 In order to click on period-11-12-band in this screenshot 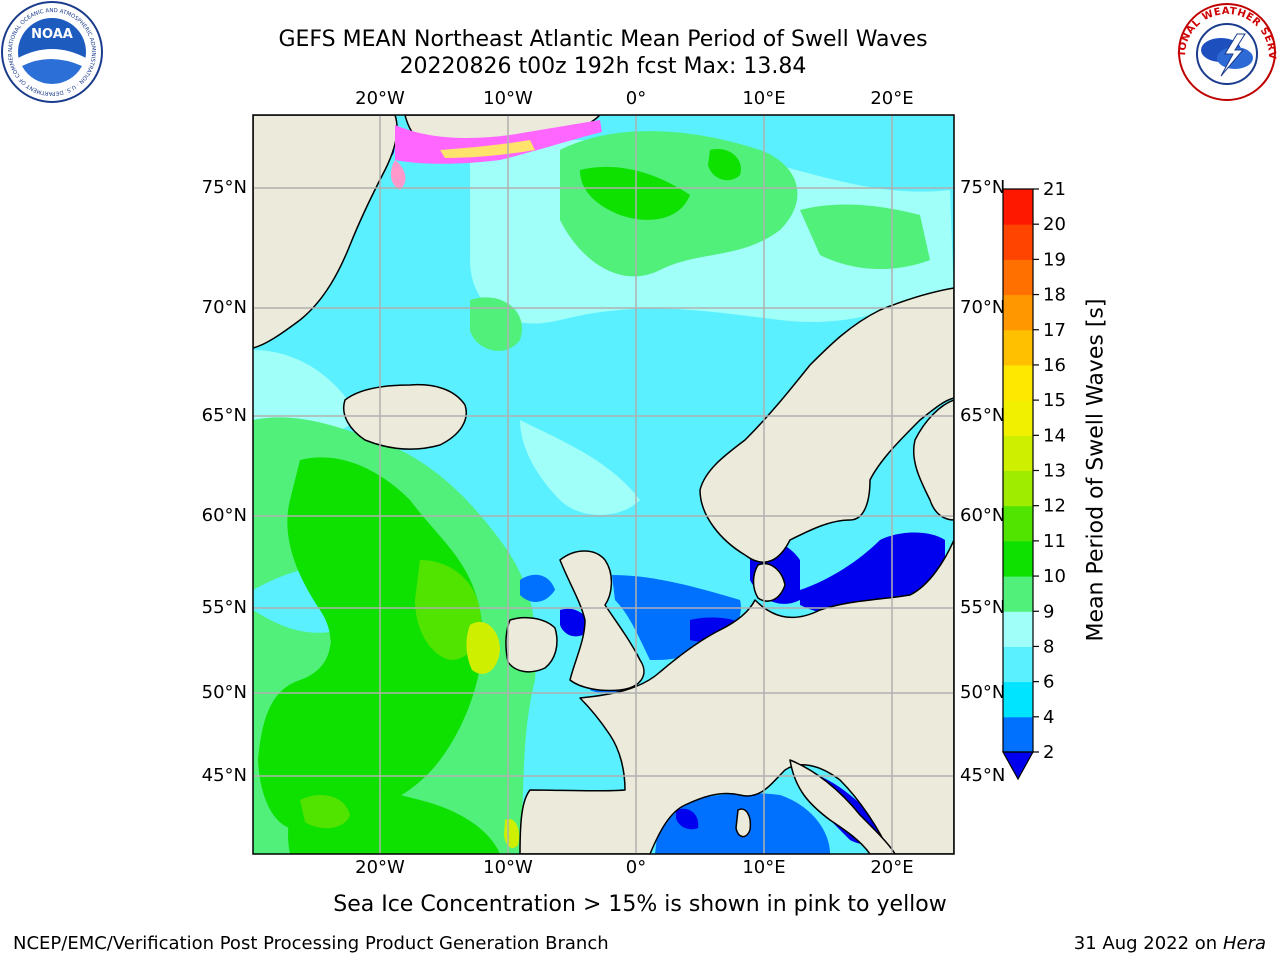, I will do `click(390, 694)`.